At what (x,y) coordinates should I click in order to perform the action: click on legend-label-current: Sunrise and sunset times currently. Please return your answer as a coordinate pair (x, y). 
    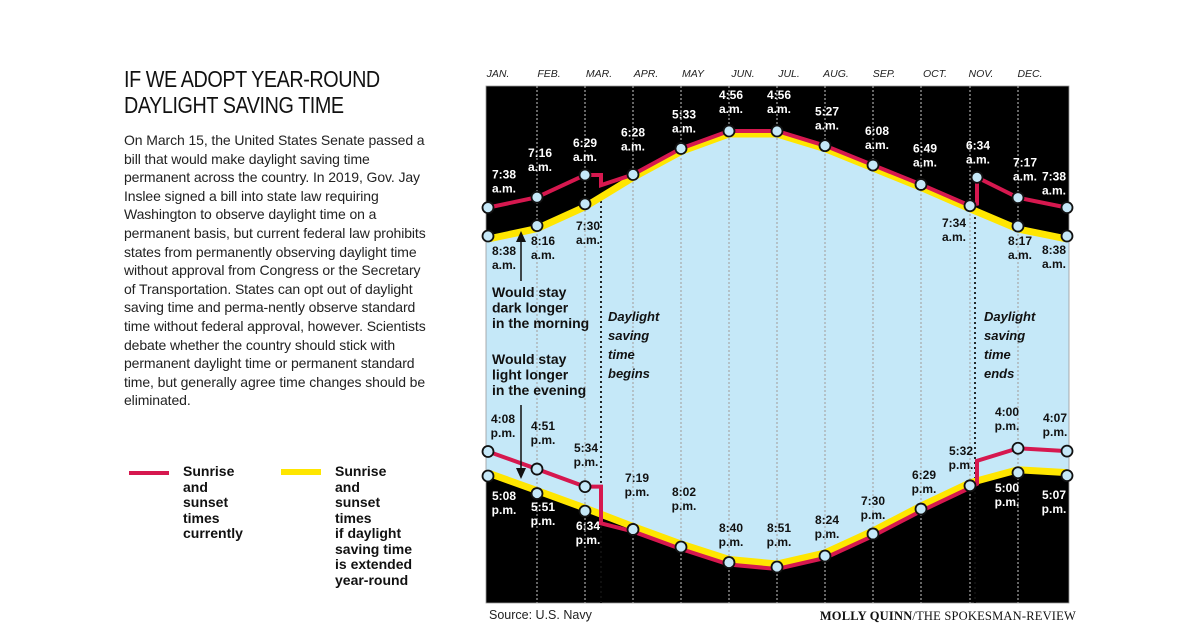
    Looking at the image, I should click on (213, 502).